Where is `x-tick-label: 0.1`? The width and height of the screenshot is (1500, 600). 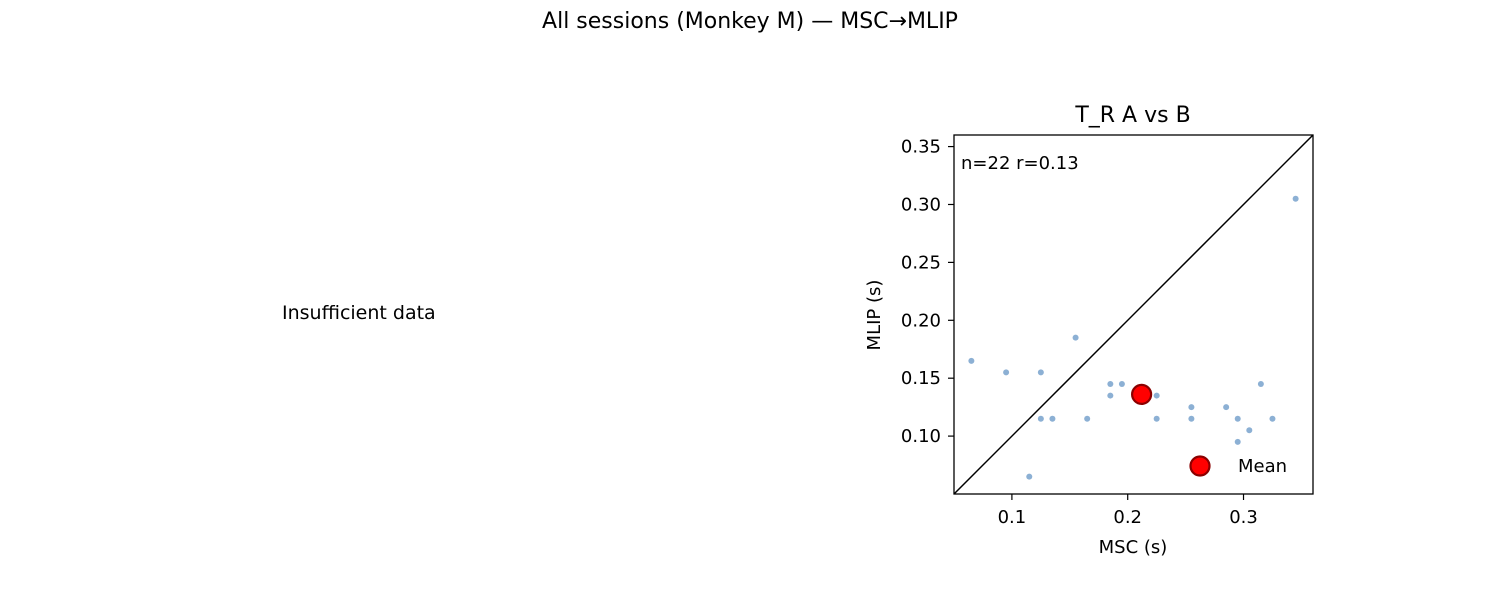
x-tick-label: 0.1 is located at coordinates (1012, 517).